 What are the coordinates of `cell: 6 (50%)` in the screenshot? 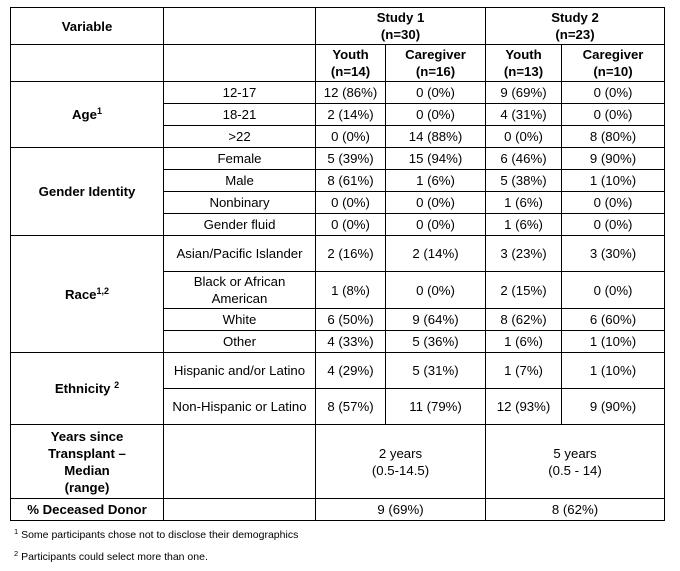 It's located at (350, 319).